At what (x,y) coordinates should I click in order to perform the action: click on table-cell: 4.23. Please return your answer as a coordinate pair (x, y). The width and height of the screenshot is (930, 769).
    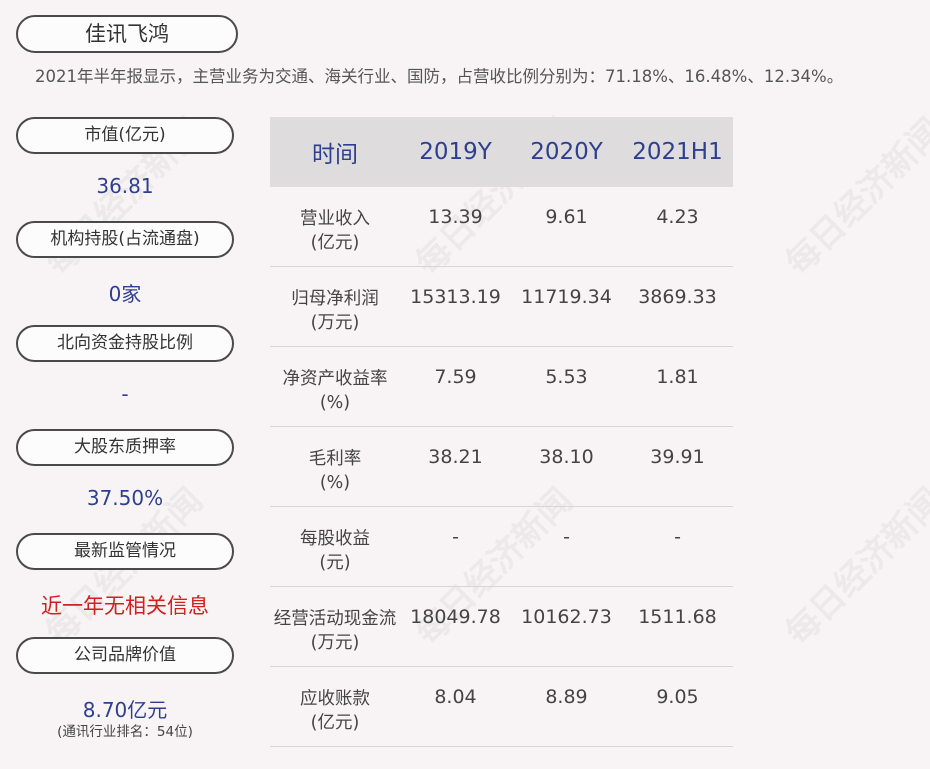
    Looking at the image, I should click on (677, 217).